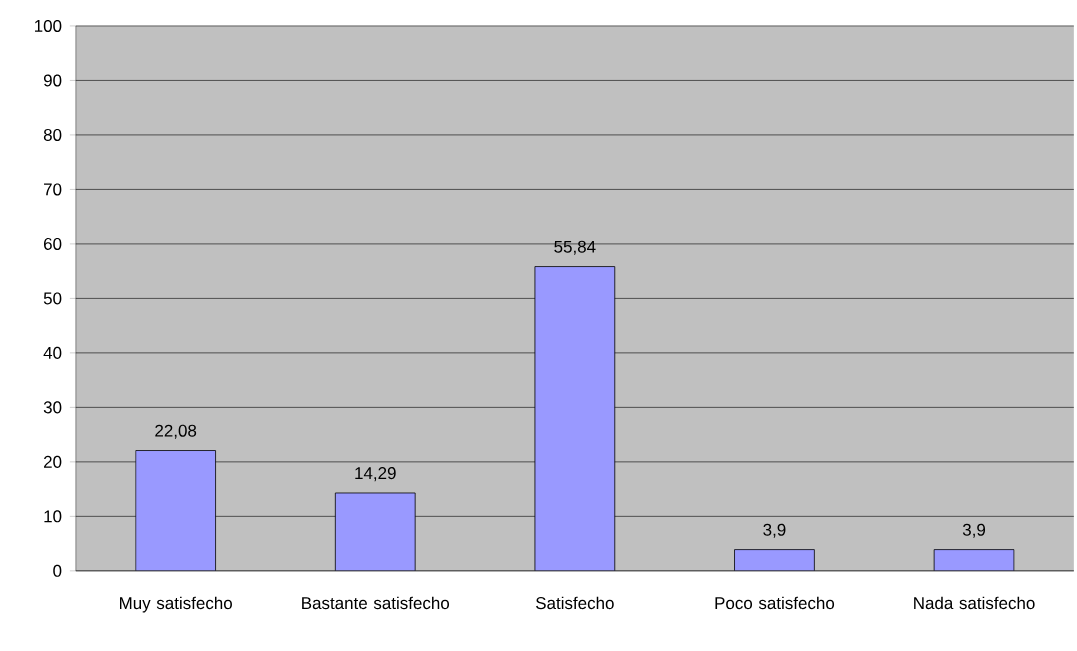 This screenshot has height=651, width=1077. I want to click on data-label: 55,84, so click(575, 247).